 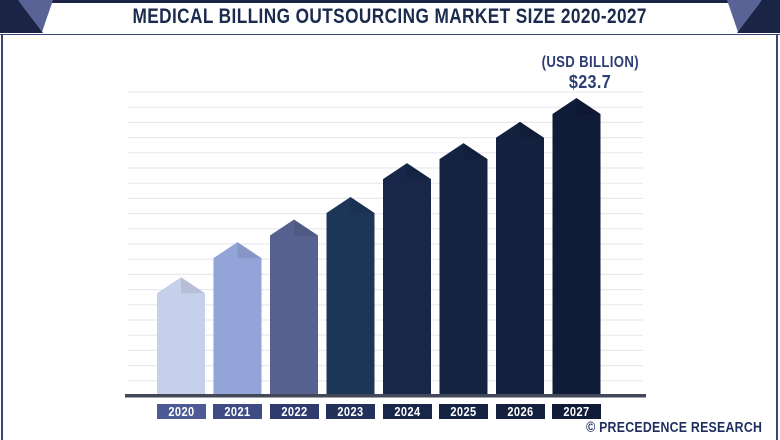 I want to click on year-label-text: 2021, so click(x=237, y=411).